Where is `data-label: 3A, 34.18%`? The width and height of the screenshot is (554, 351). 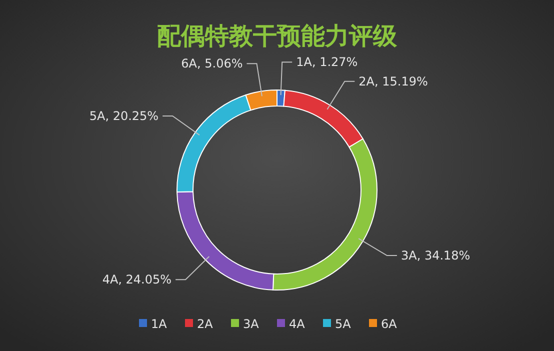 data-label: 3A, 34.18% is located at coordinates (435, 255).